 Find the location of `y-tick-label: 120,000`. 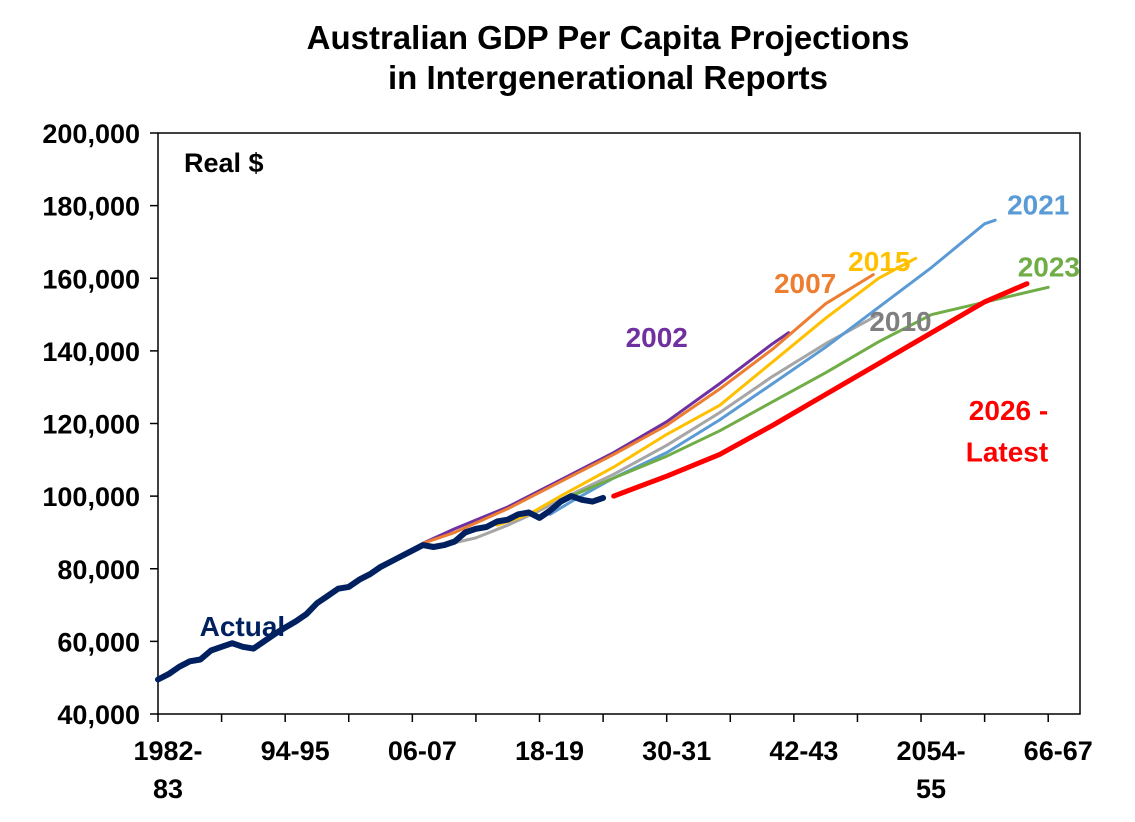

y-tick-label: 120,000 is located at coordinates (91, 425).